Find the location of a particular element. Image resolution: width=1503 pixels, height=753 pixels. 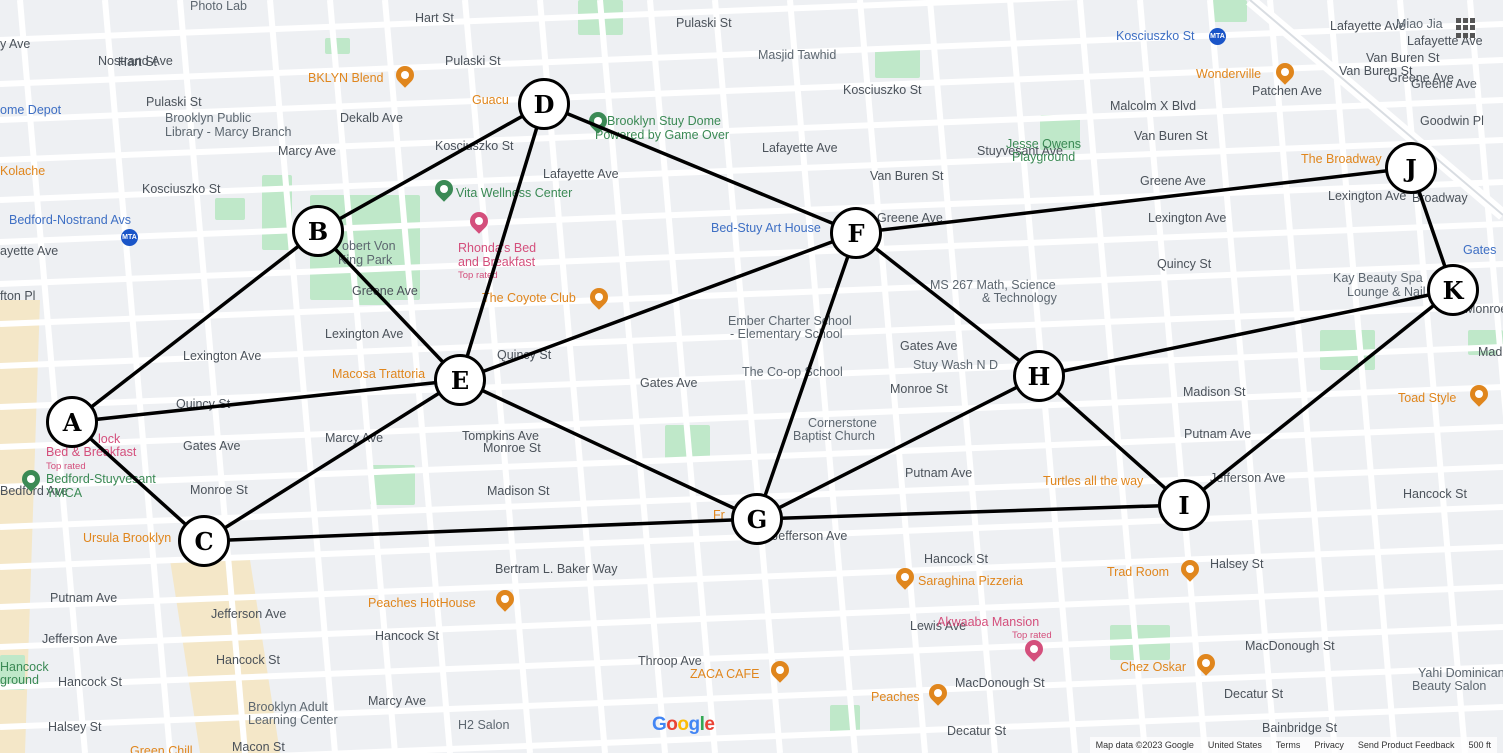

poi-photo-lab: Photo Lab is located at coordinates (218, 6).